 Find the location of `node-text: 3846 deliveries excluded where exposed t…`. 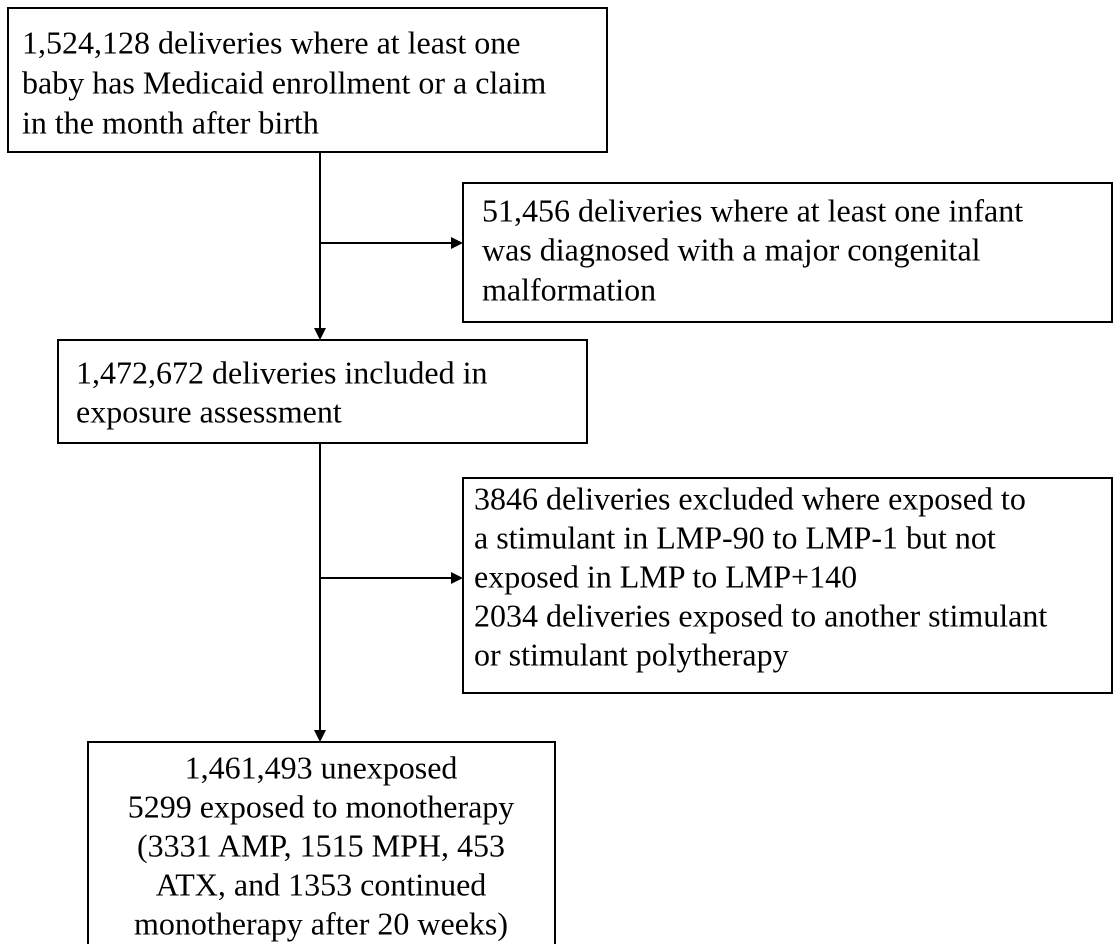

node-text: 3846 deliveries excluded where exposed t… is located at coordinates (750, 498).